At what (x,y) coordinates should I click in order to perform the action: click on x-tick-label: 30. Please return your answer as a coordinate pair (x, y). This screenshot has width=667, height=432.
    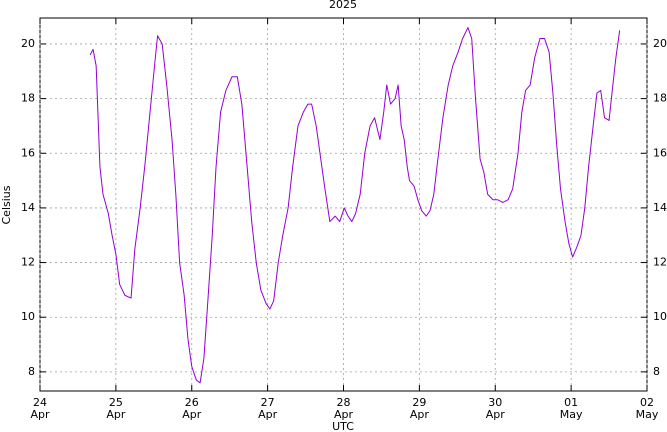
    Looking at the image, I should click on (495, 402).